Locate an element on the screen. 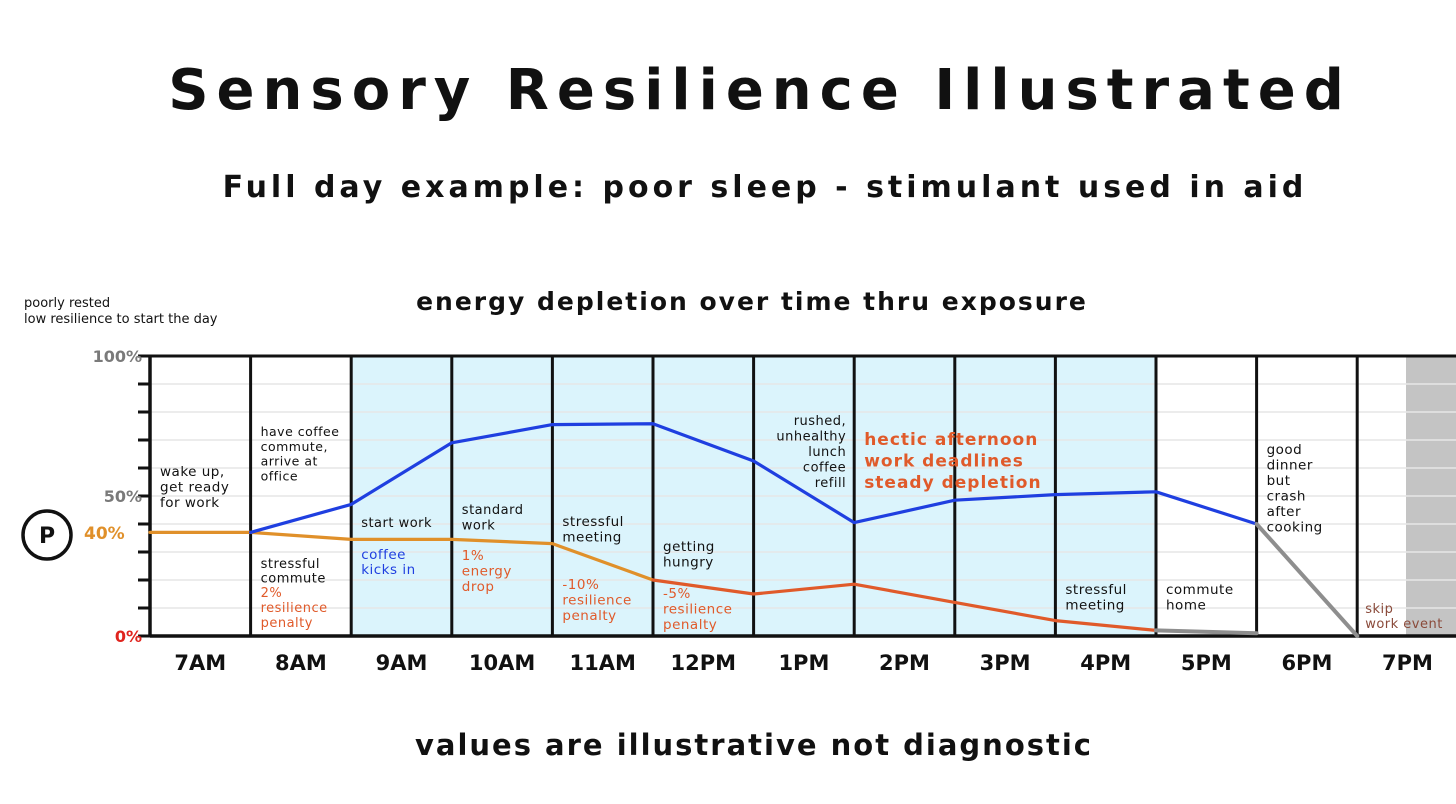 This screenshot has height=804, width=1456. annotation-16-line-5: cooking is located at coordinates (1295, 528).